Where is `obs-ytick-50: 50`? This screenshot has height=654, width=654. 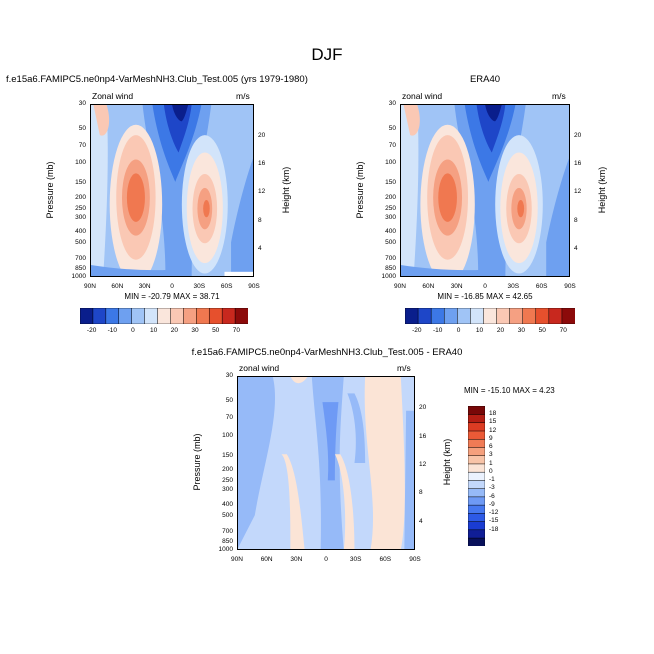
obs-ytick-50: 50 is located at coordinates (392, 129).